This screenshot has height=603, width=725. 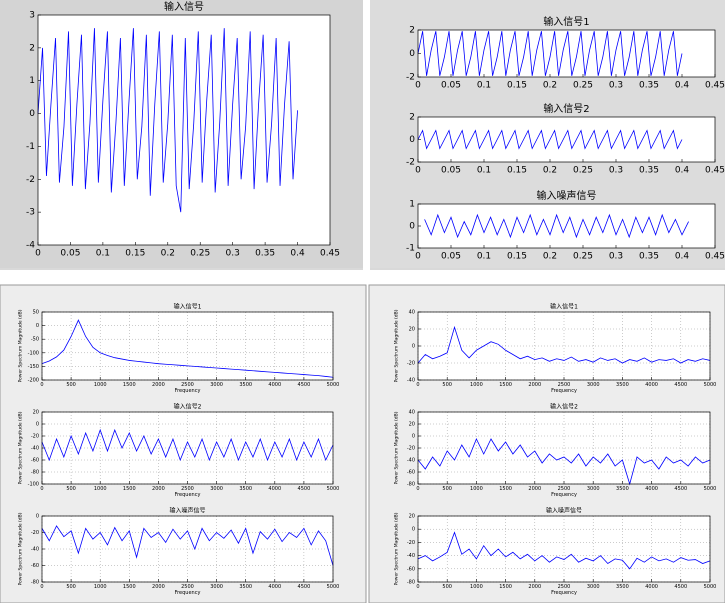 What do you see at coordinates (32, 16) in the screenshot?
I see `y-tick-label: 3` at bounding box center [32, 16].